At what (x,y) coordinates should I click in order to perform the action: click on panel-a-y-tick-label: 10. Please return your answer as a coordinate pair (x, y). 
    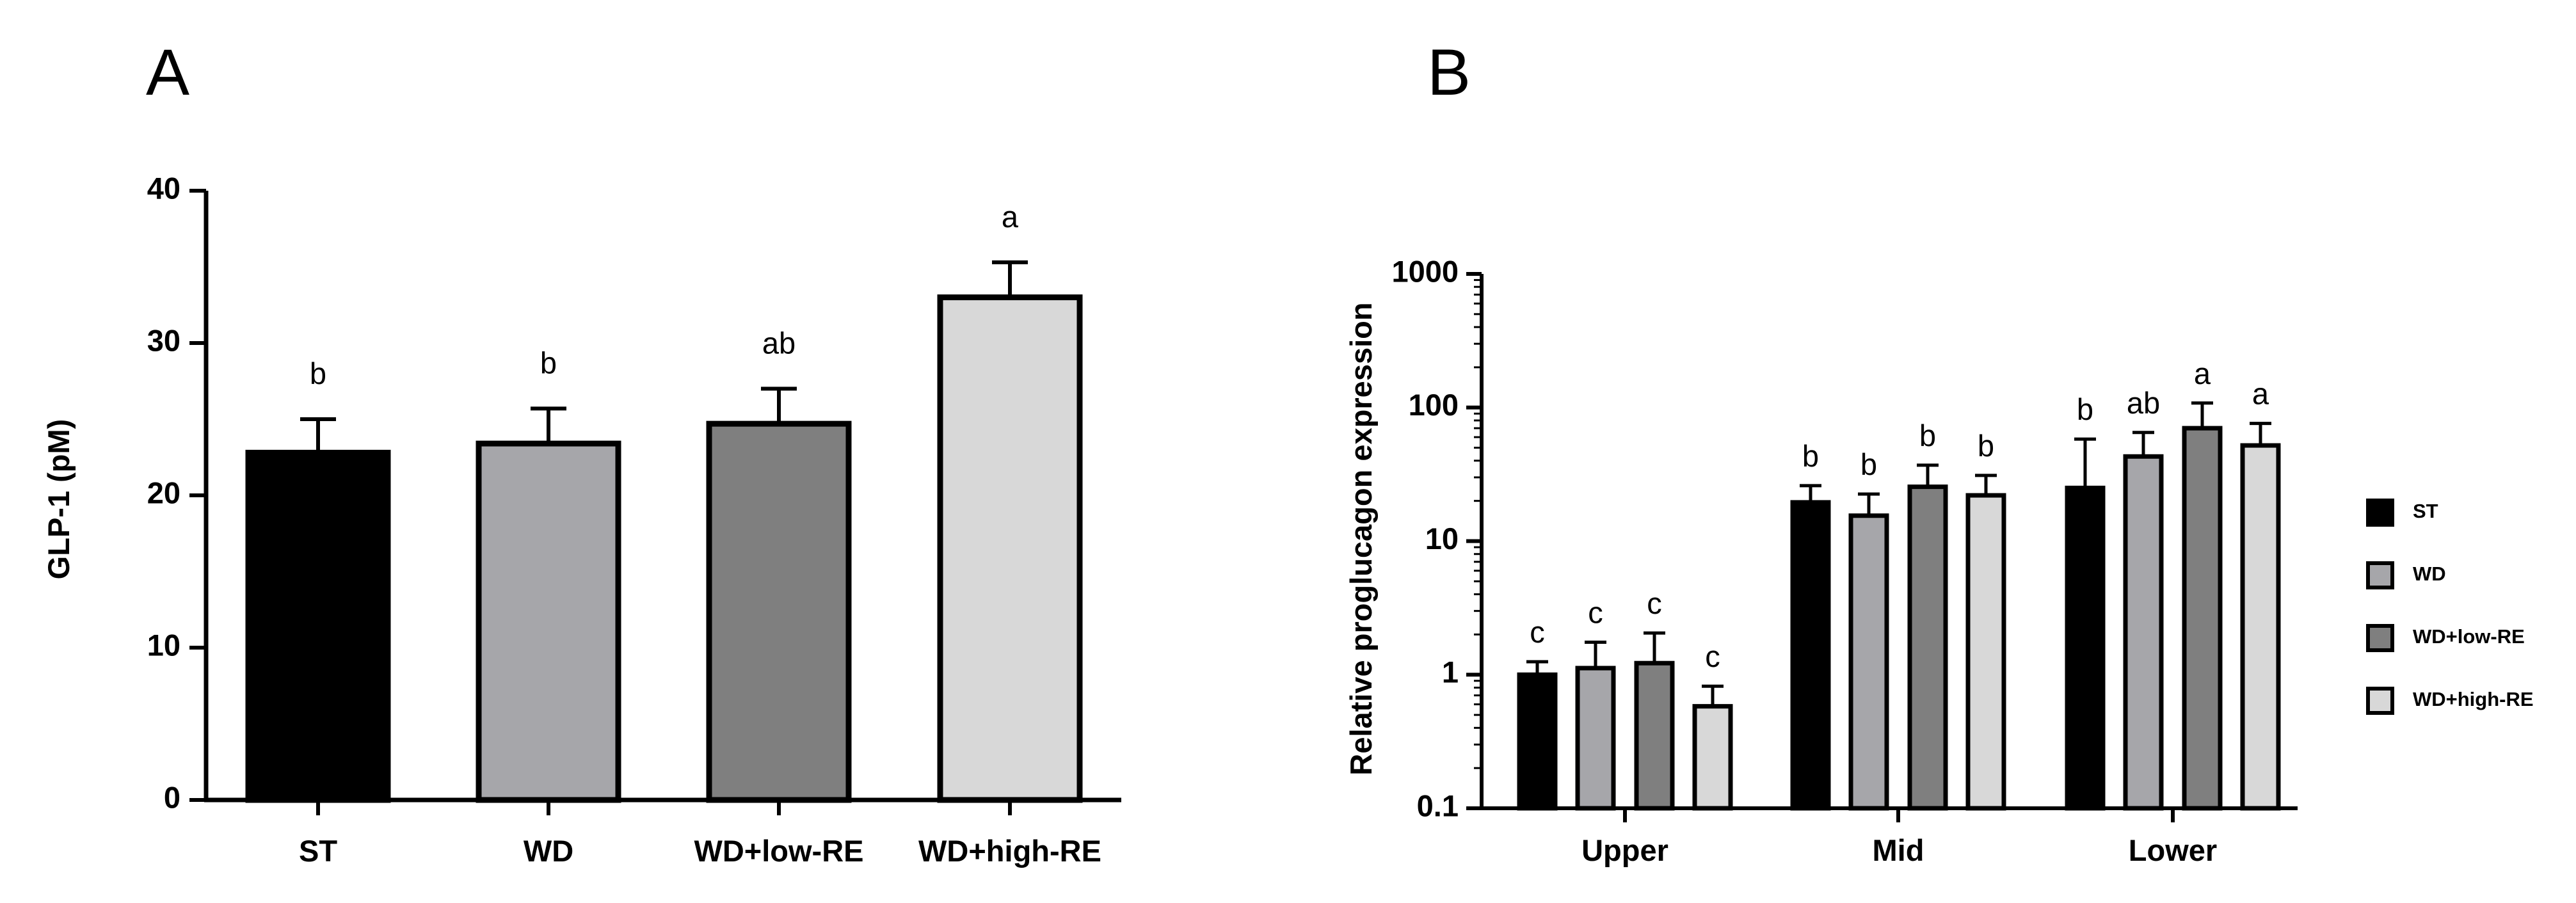
    Looking at the image, I should click on (163, 645).